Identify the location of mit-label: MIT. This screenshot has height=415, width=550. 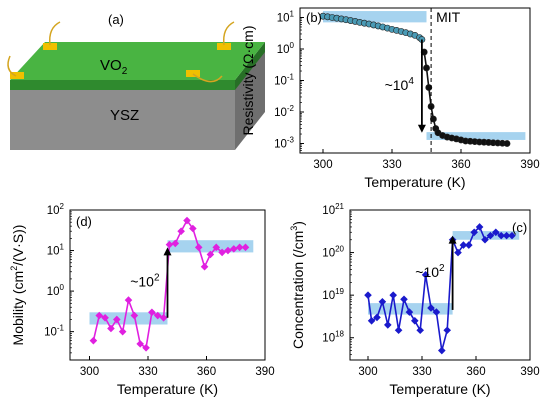
(448, 17).